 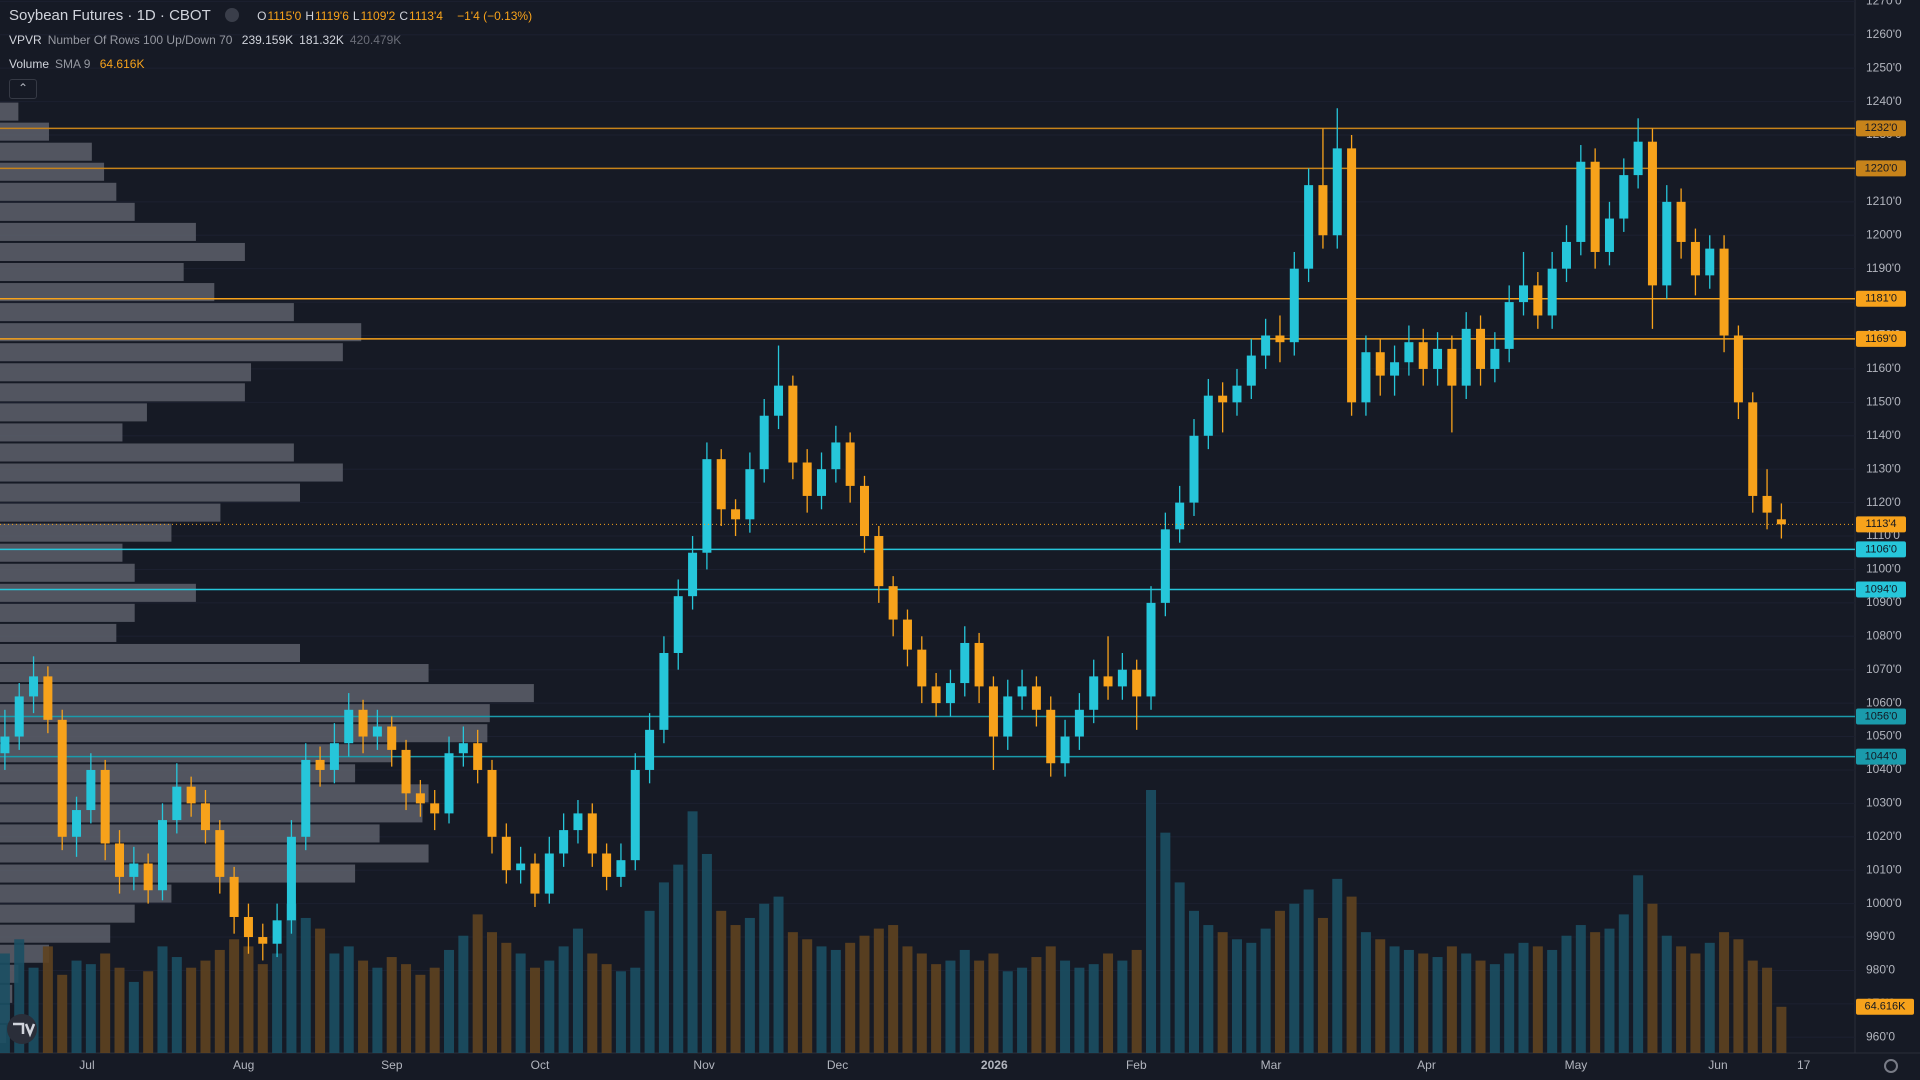 What do you see at coordinates (23, 89) in the screenshot?
I see `collapse-button: ⌃` at bounding box center [23, 89].